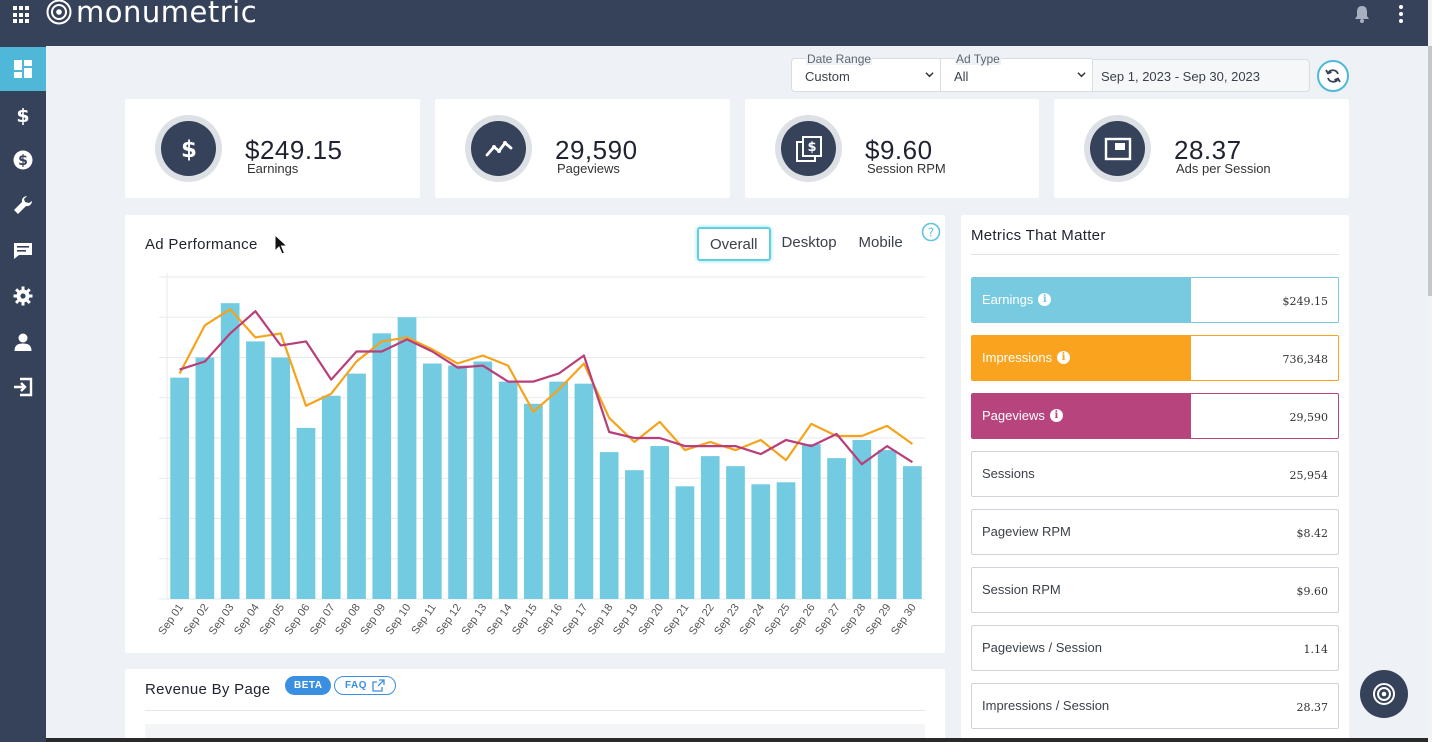 This screenshot has height=742, width=1432. What do you see at coordinates (23, 296) in the screenshot?
I see `sidebar-item-settings` at bounding box center [23, 296].